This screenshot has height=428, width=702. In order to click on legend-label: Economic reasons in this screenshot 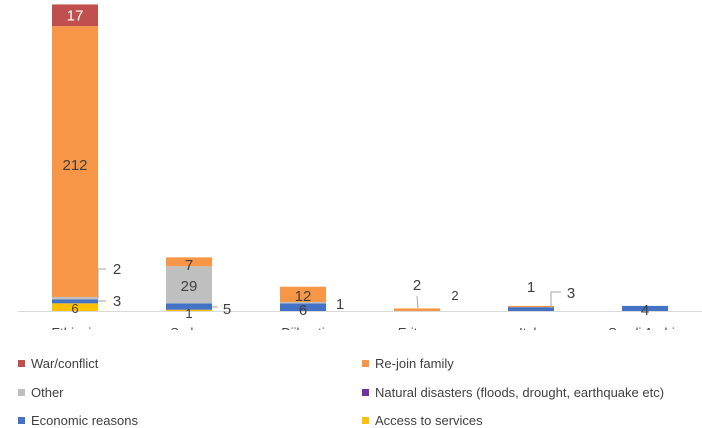, I will do `click(84, 420)`.